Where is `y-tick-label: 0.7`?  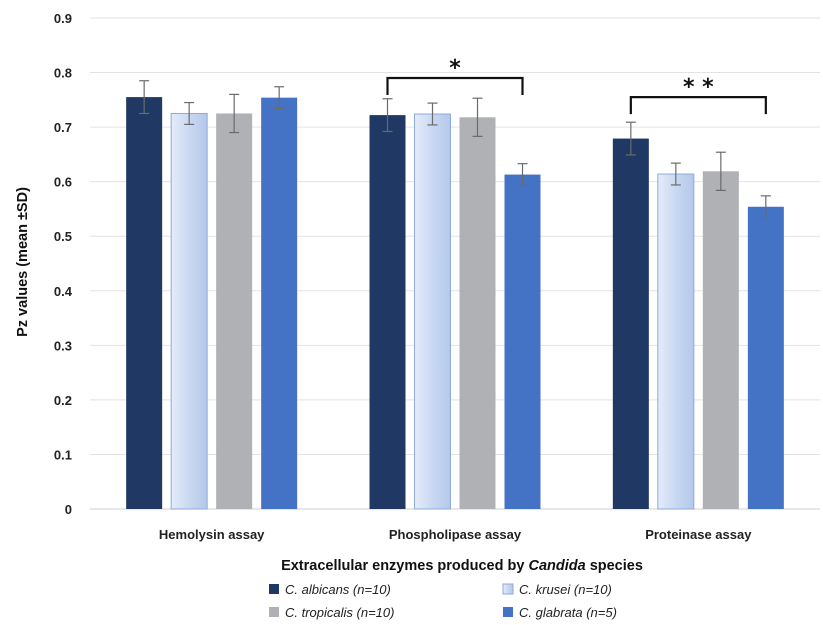
y-tick-label: 0.7 is located at coordinates (63, 127).